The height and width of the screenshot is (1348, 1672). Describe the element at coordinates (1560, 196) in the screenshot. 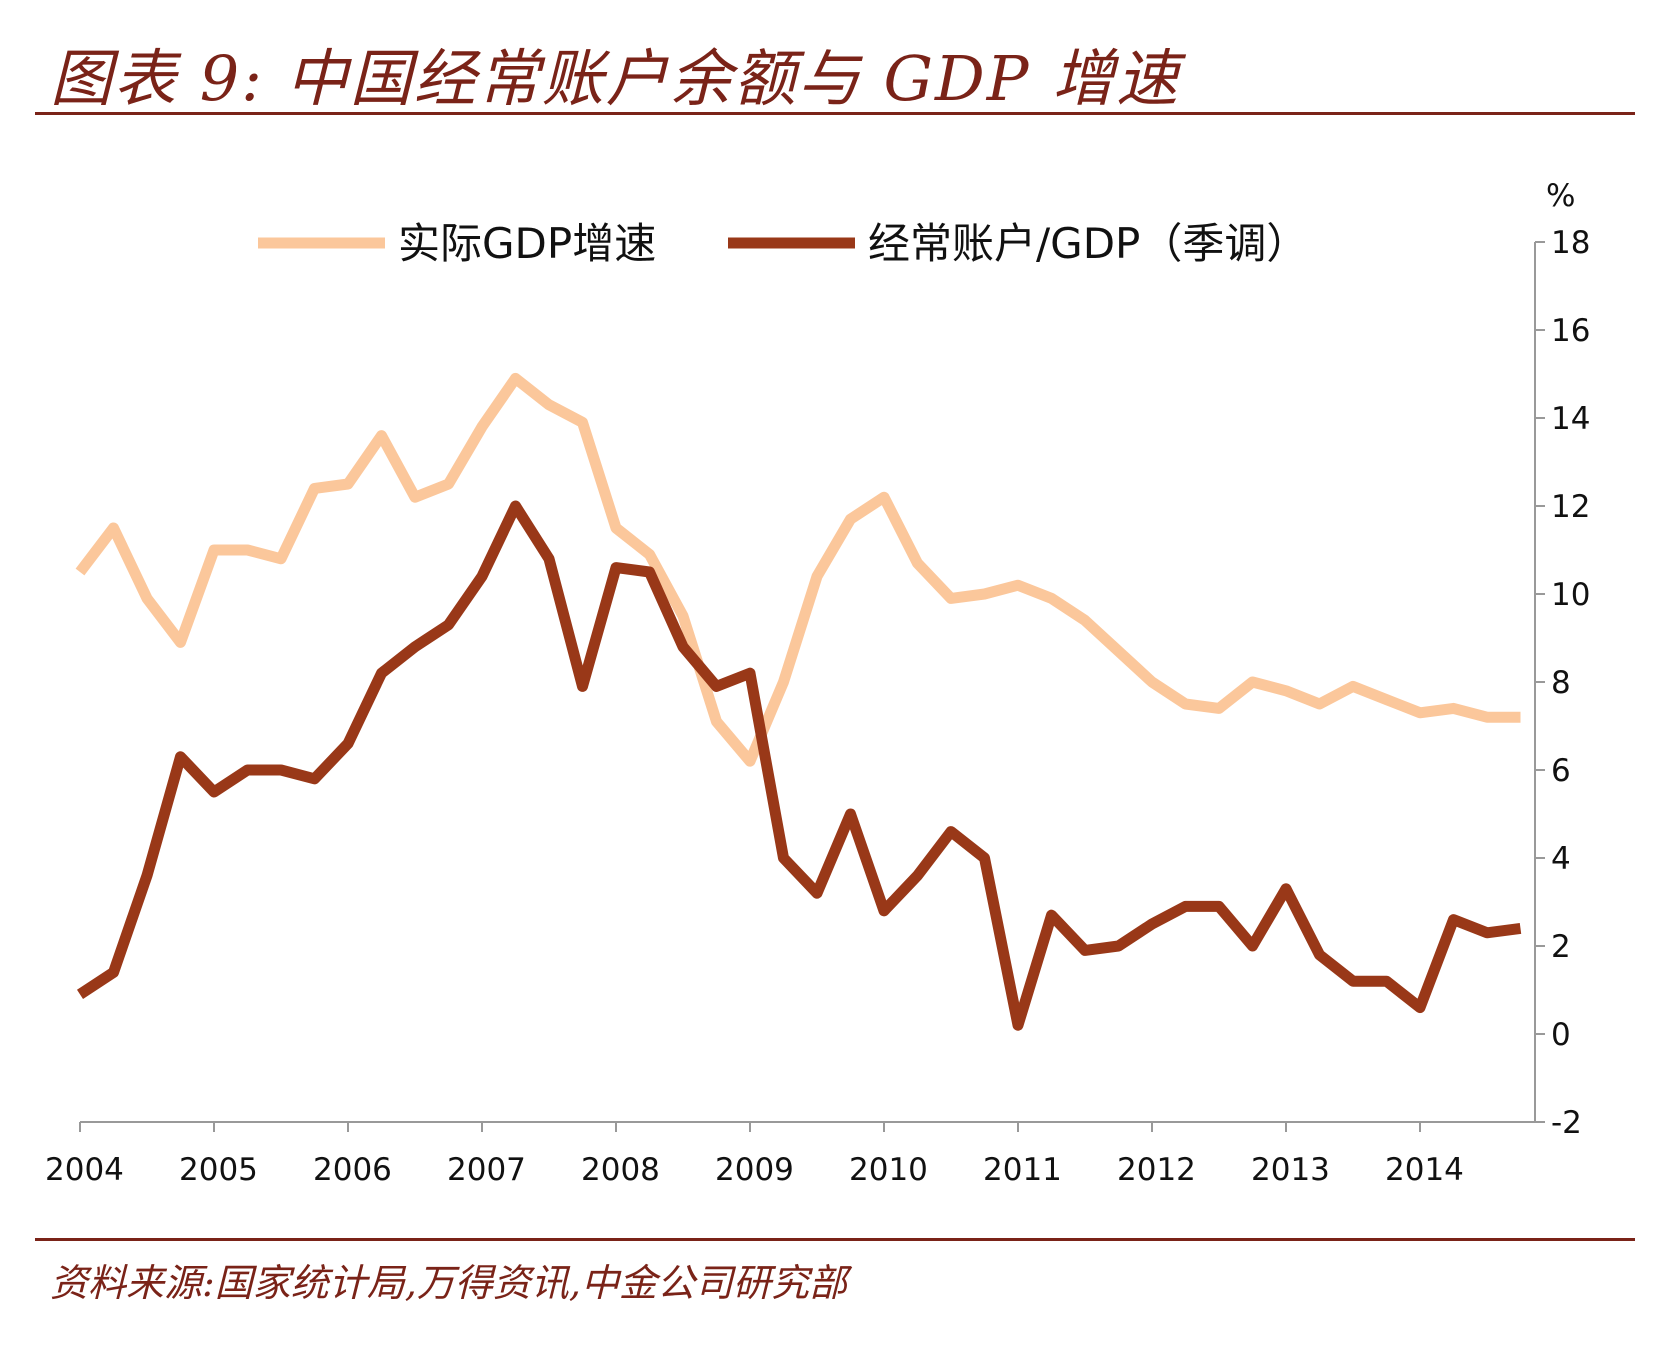

I see `y-unit-label: %` at that location.